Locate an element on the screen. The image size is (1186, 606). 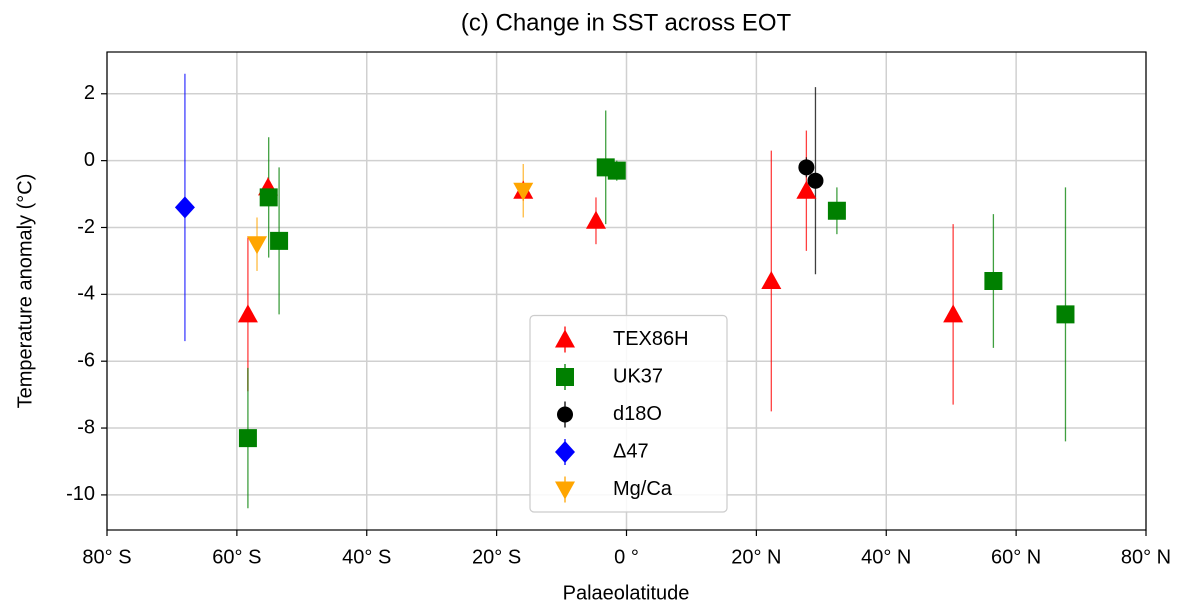
y-tick-label: -6 is located at coordinates (86, 360).